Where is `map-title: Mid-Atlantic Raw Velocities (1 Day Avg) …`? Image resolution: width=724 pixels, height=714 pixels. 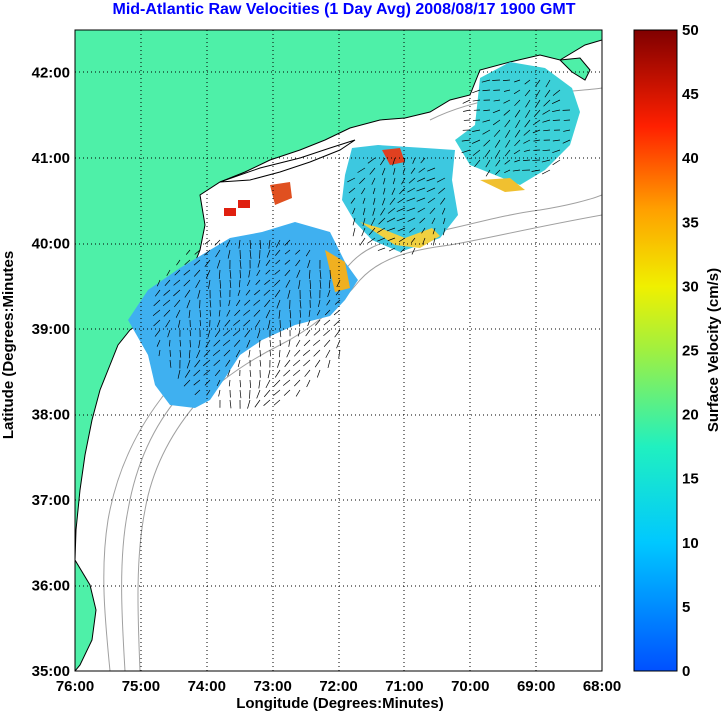 map-title: Mid-Atlantic Raw Velocities (1 Day Avg) … is located at coordinates (344, 9).